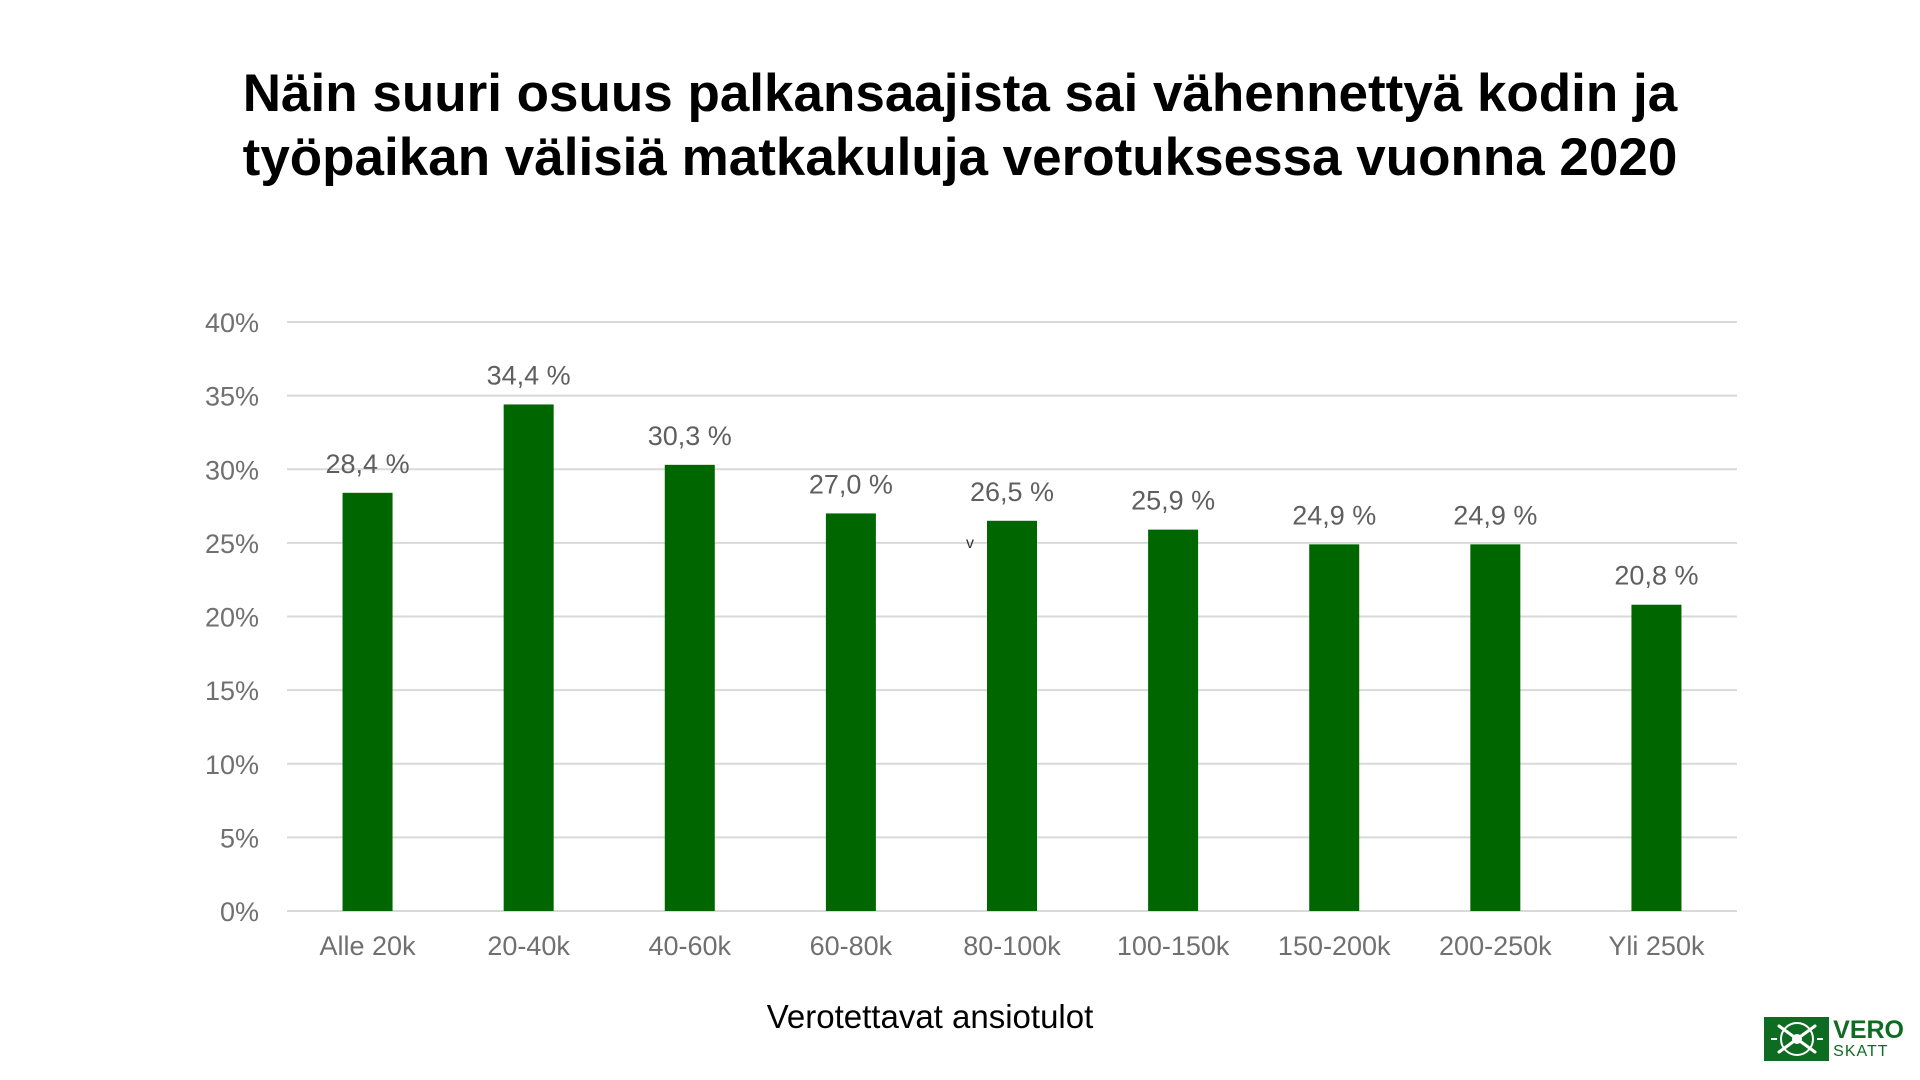 The height and width of the screenshot is (1080, 1920). I want to click on y-tick-label-5: 5%, so click(239, 838).